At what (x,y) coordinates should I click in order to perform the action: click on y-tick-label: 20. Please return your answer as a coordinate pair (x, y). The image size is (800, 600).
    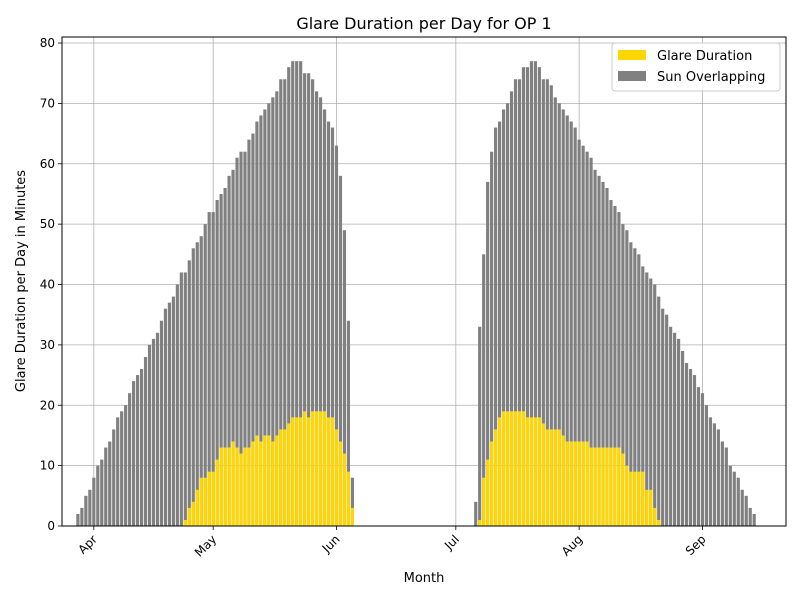
    Looking at the image, I should click on (47, 405).